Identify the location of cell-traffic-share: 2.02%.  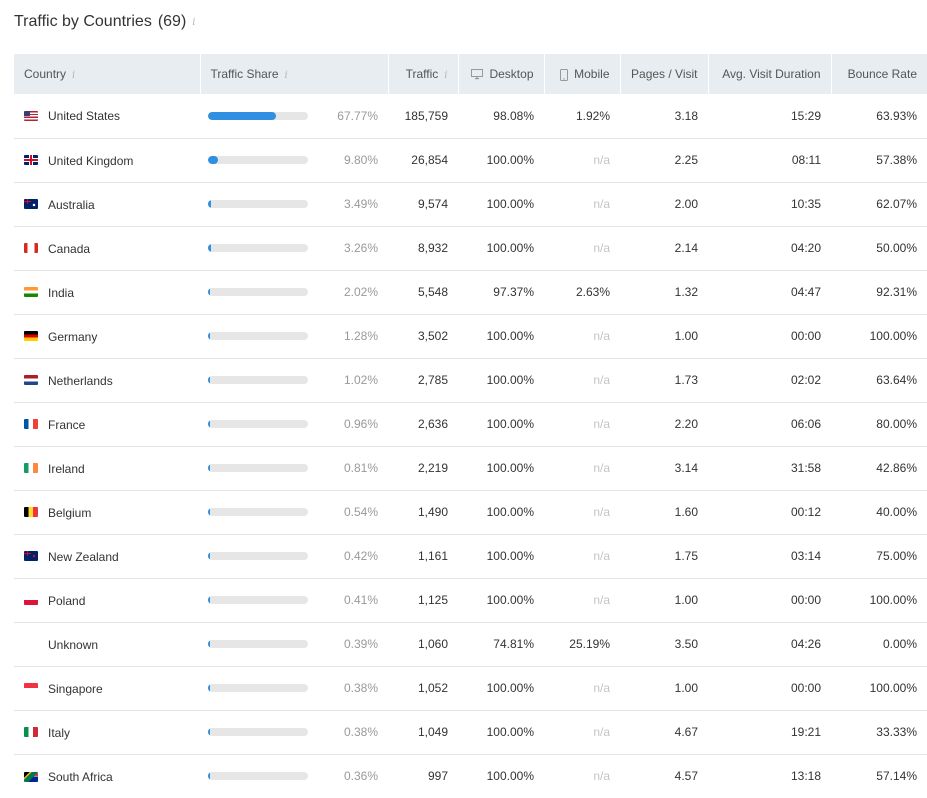
(294, 292).